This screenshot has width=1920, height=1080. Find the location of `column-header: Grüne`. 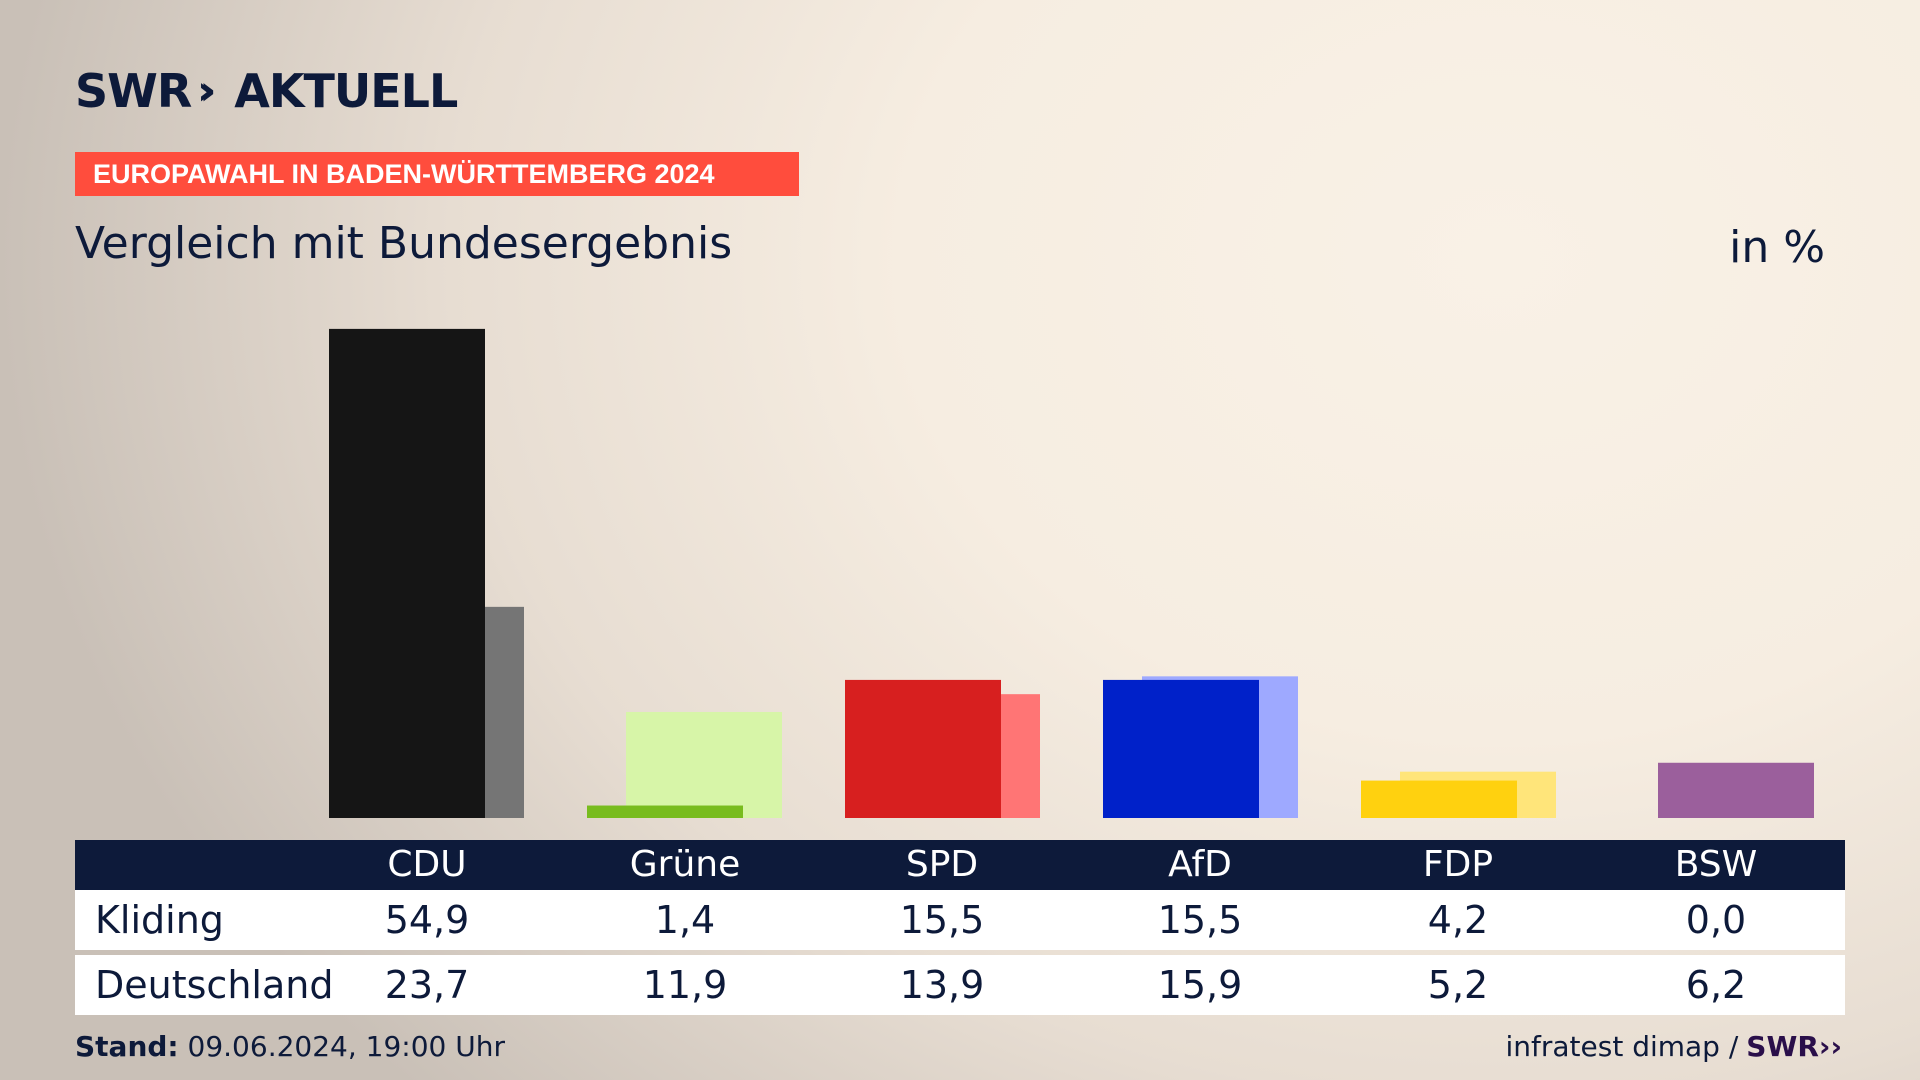

column-header: Grüne is located at coordinates (685, 864).